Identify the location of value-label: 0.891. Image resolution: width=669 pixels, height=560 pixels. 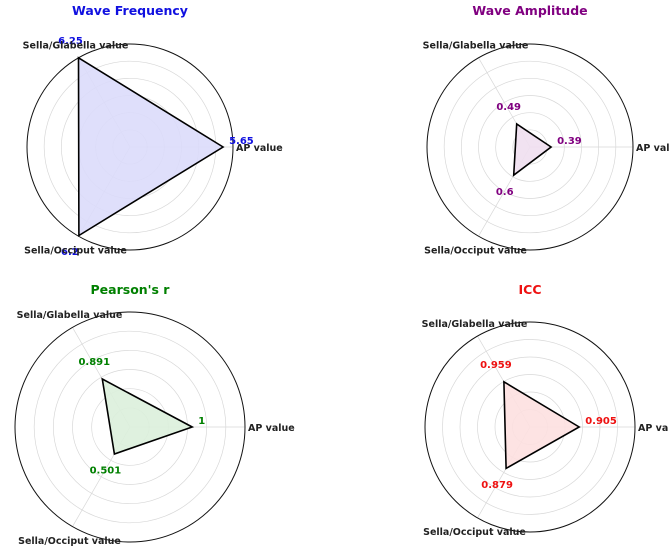
(94, 362).